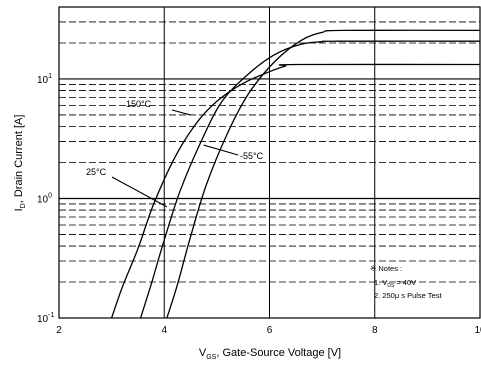 The width and height of the screenshot is (481, 368). Describe the element at coordinates (139, 104) in the screenshot. I see `annotation-label: 150°C` at that location.